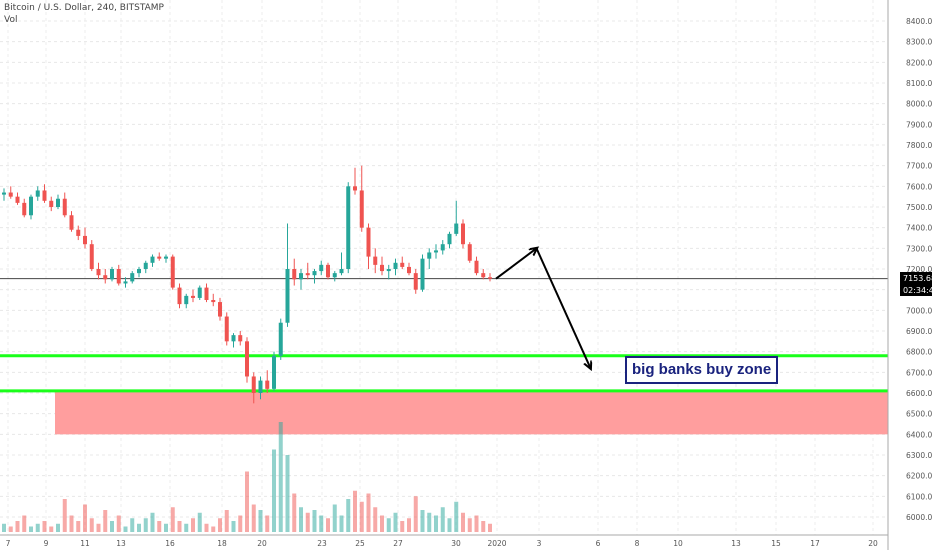  Describe the element at coordinates (85, 543) in the screenshot. I see `time-tick-label: 11` at that location.